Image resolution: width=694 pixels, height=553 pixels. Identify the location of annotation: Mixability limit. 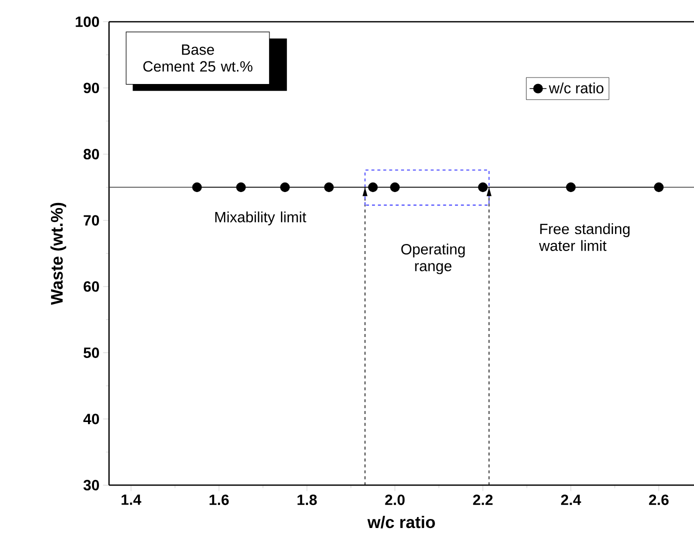
(260, 218).